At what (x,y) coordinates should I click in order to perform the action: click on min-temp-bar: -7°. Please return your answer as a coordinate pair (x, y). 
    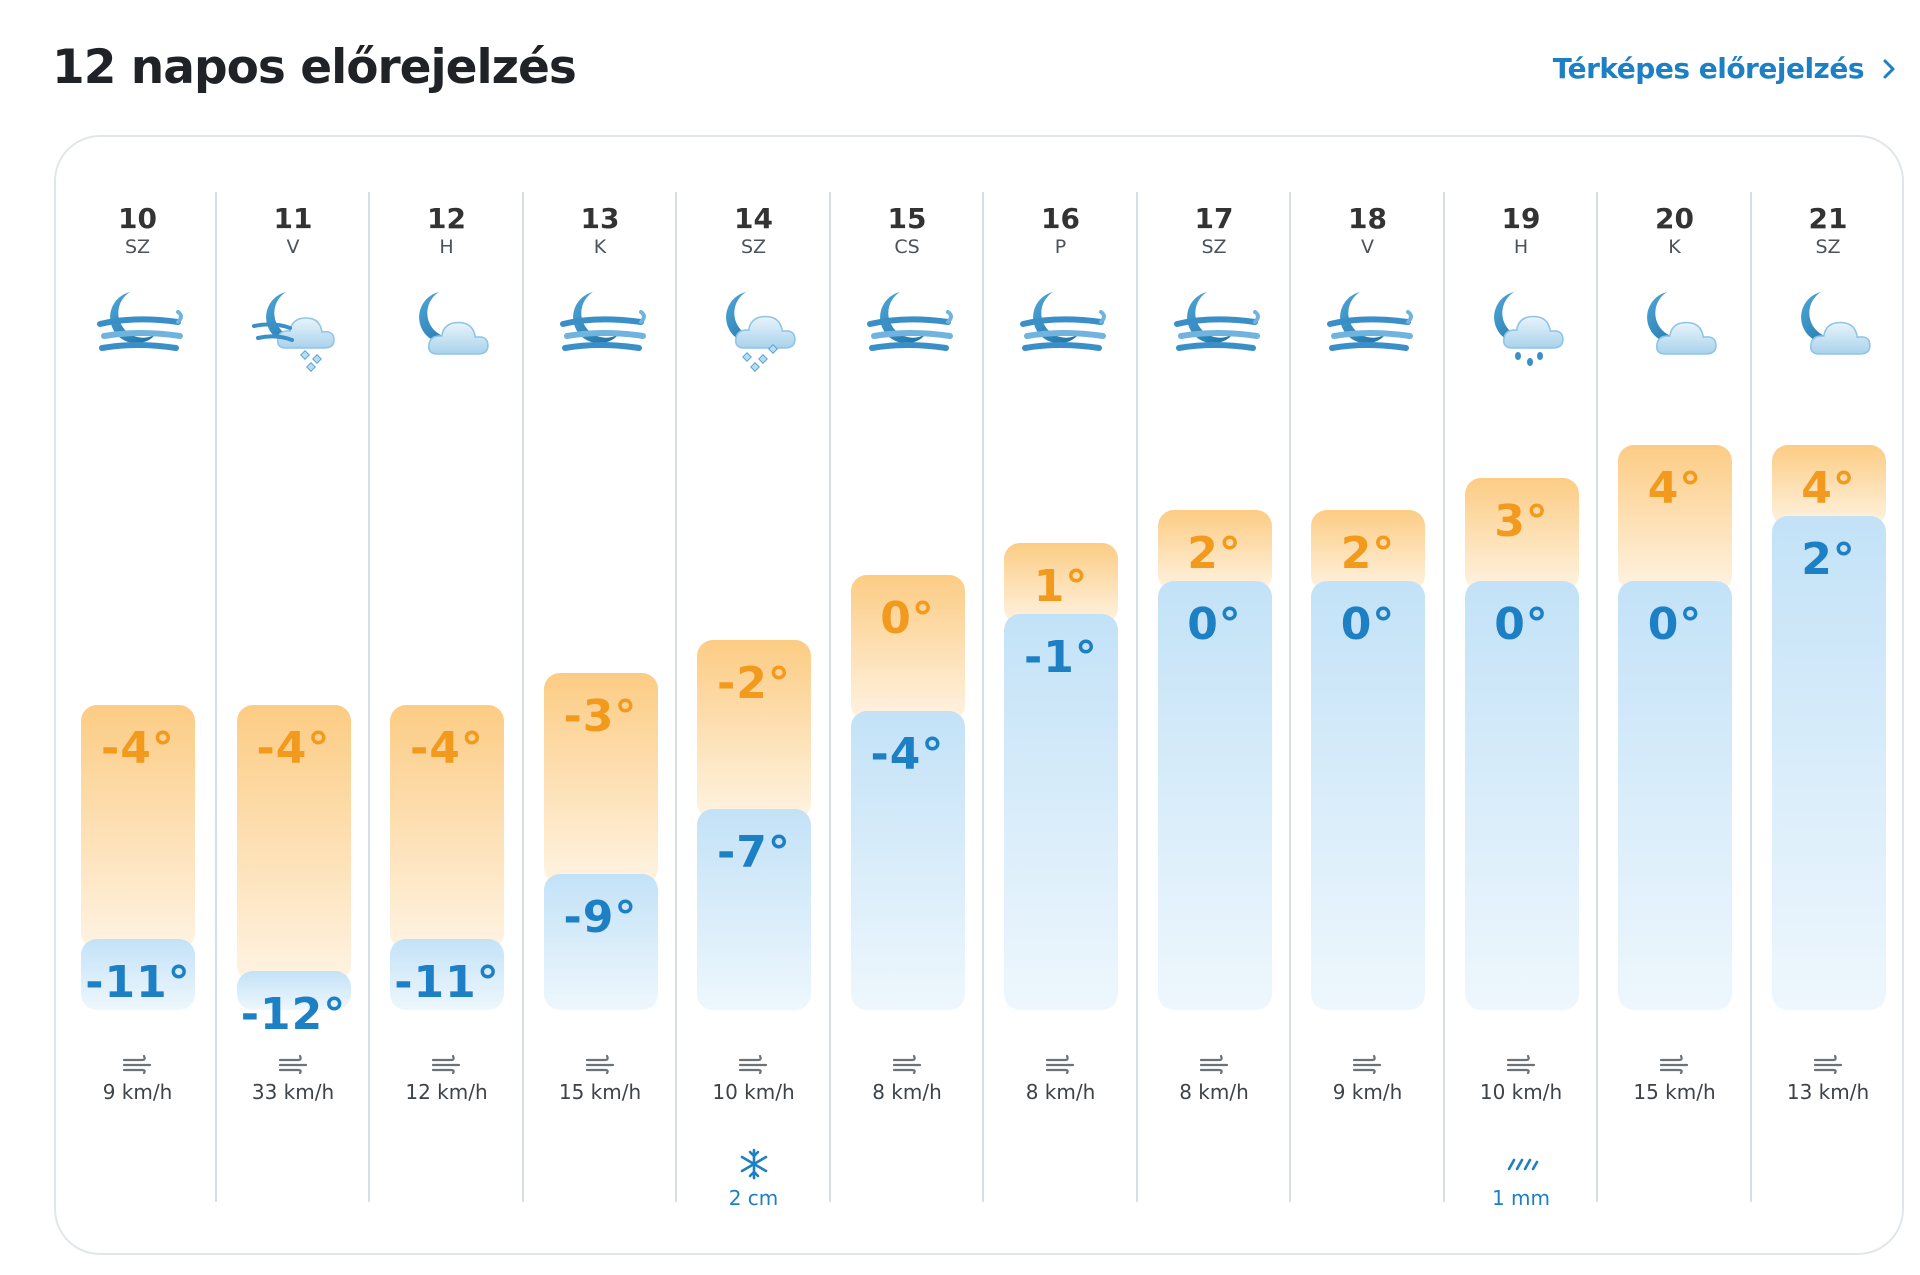
    Looking at the image, I should click on (754, 909).